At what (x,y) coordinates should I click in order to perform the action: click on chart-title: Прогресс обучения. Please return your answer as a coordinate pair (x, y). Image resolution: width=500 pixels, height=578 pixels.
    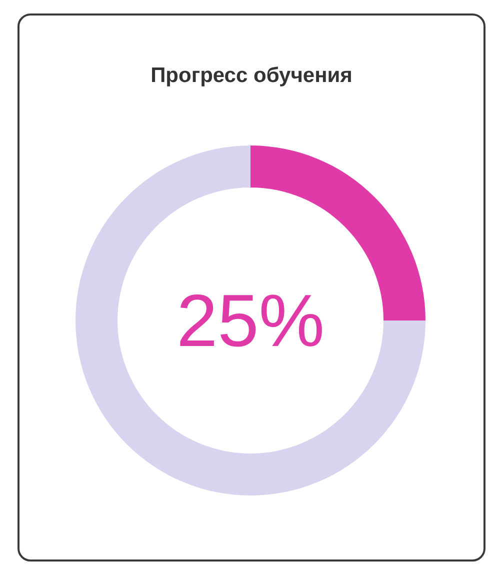
    Looking at the image, I should click on (251, 75).